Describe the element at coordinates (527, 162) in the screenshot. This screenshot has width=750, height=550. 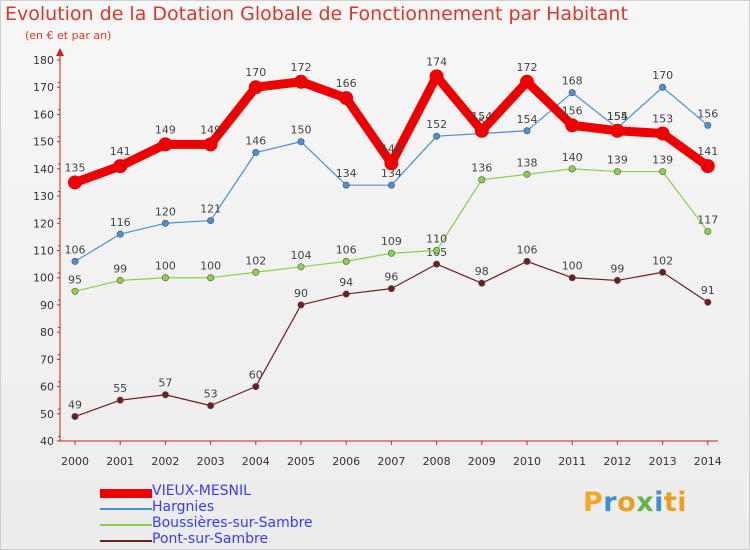
I see `data-label: 138` at that location.